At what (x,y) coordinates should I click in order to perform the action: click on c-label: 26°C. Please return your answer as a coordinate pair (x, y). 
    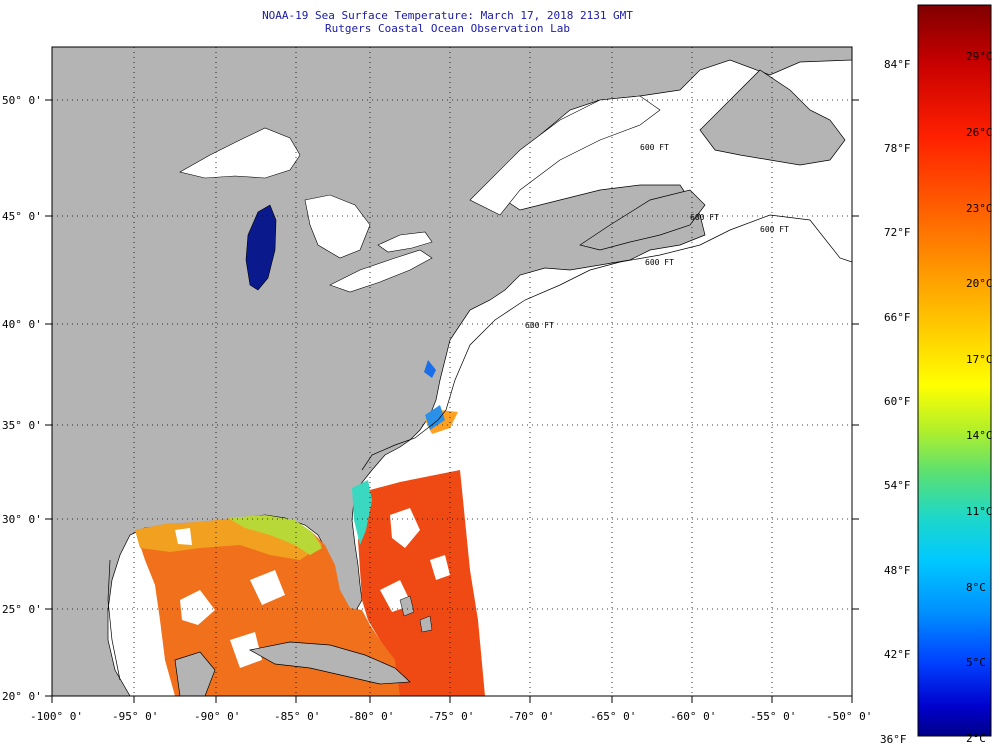
    Looking at the image, I should click on (979, 132).